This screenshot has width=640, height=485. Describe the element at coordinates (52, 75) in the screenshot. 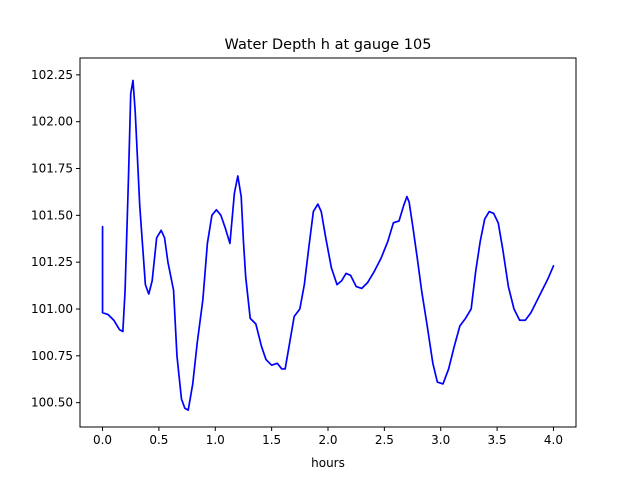

I see `y-tick-label: 102.25` at that location.